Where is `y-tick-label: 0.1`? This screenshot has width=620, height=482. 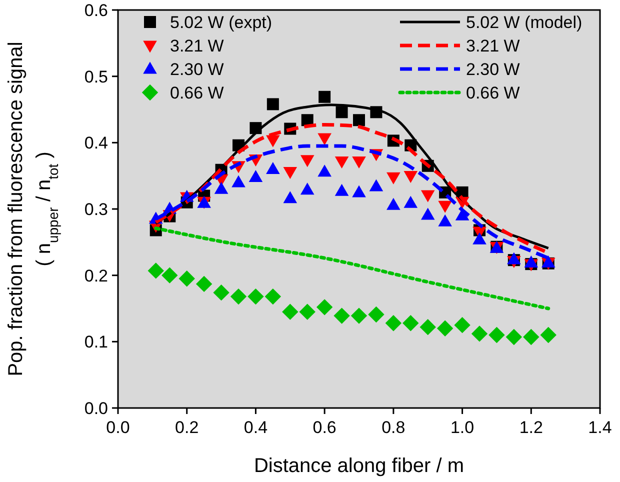
y-tick-label: 0.1 is located at coordinates (96, 342).